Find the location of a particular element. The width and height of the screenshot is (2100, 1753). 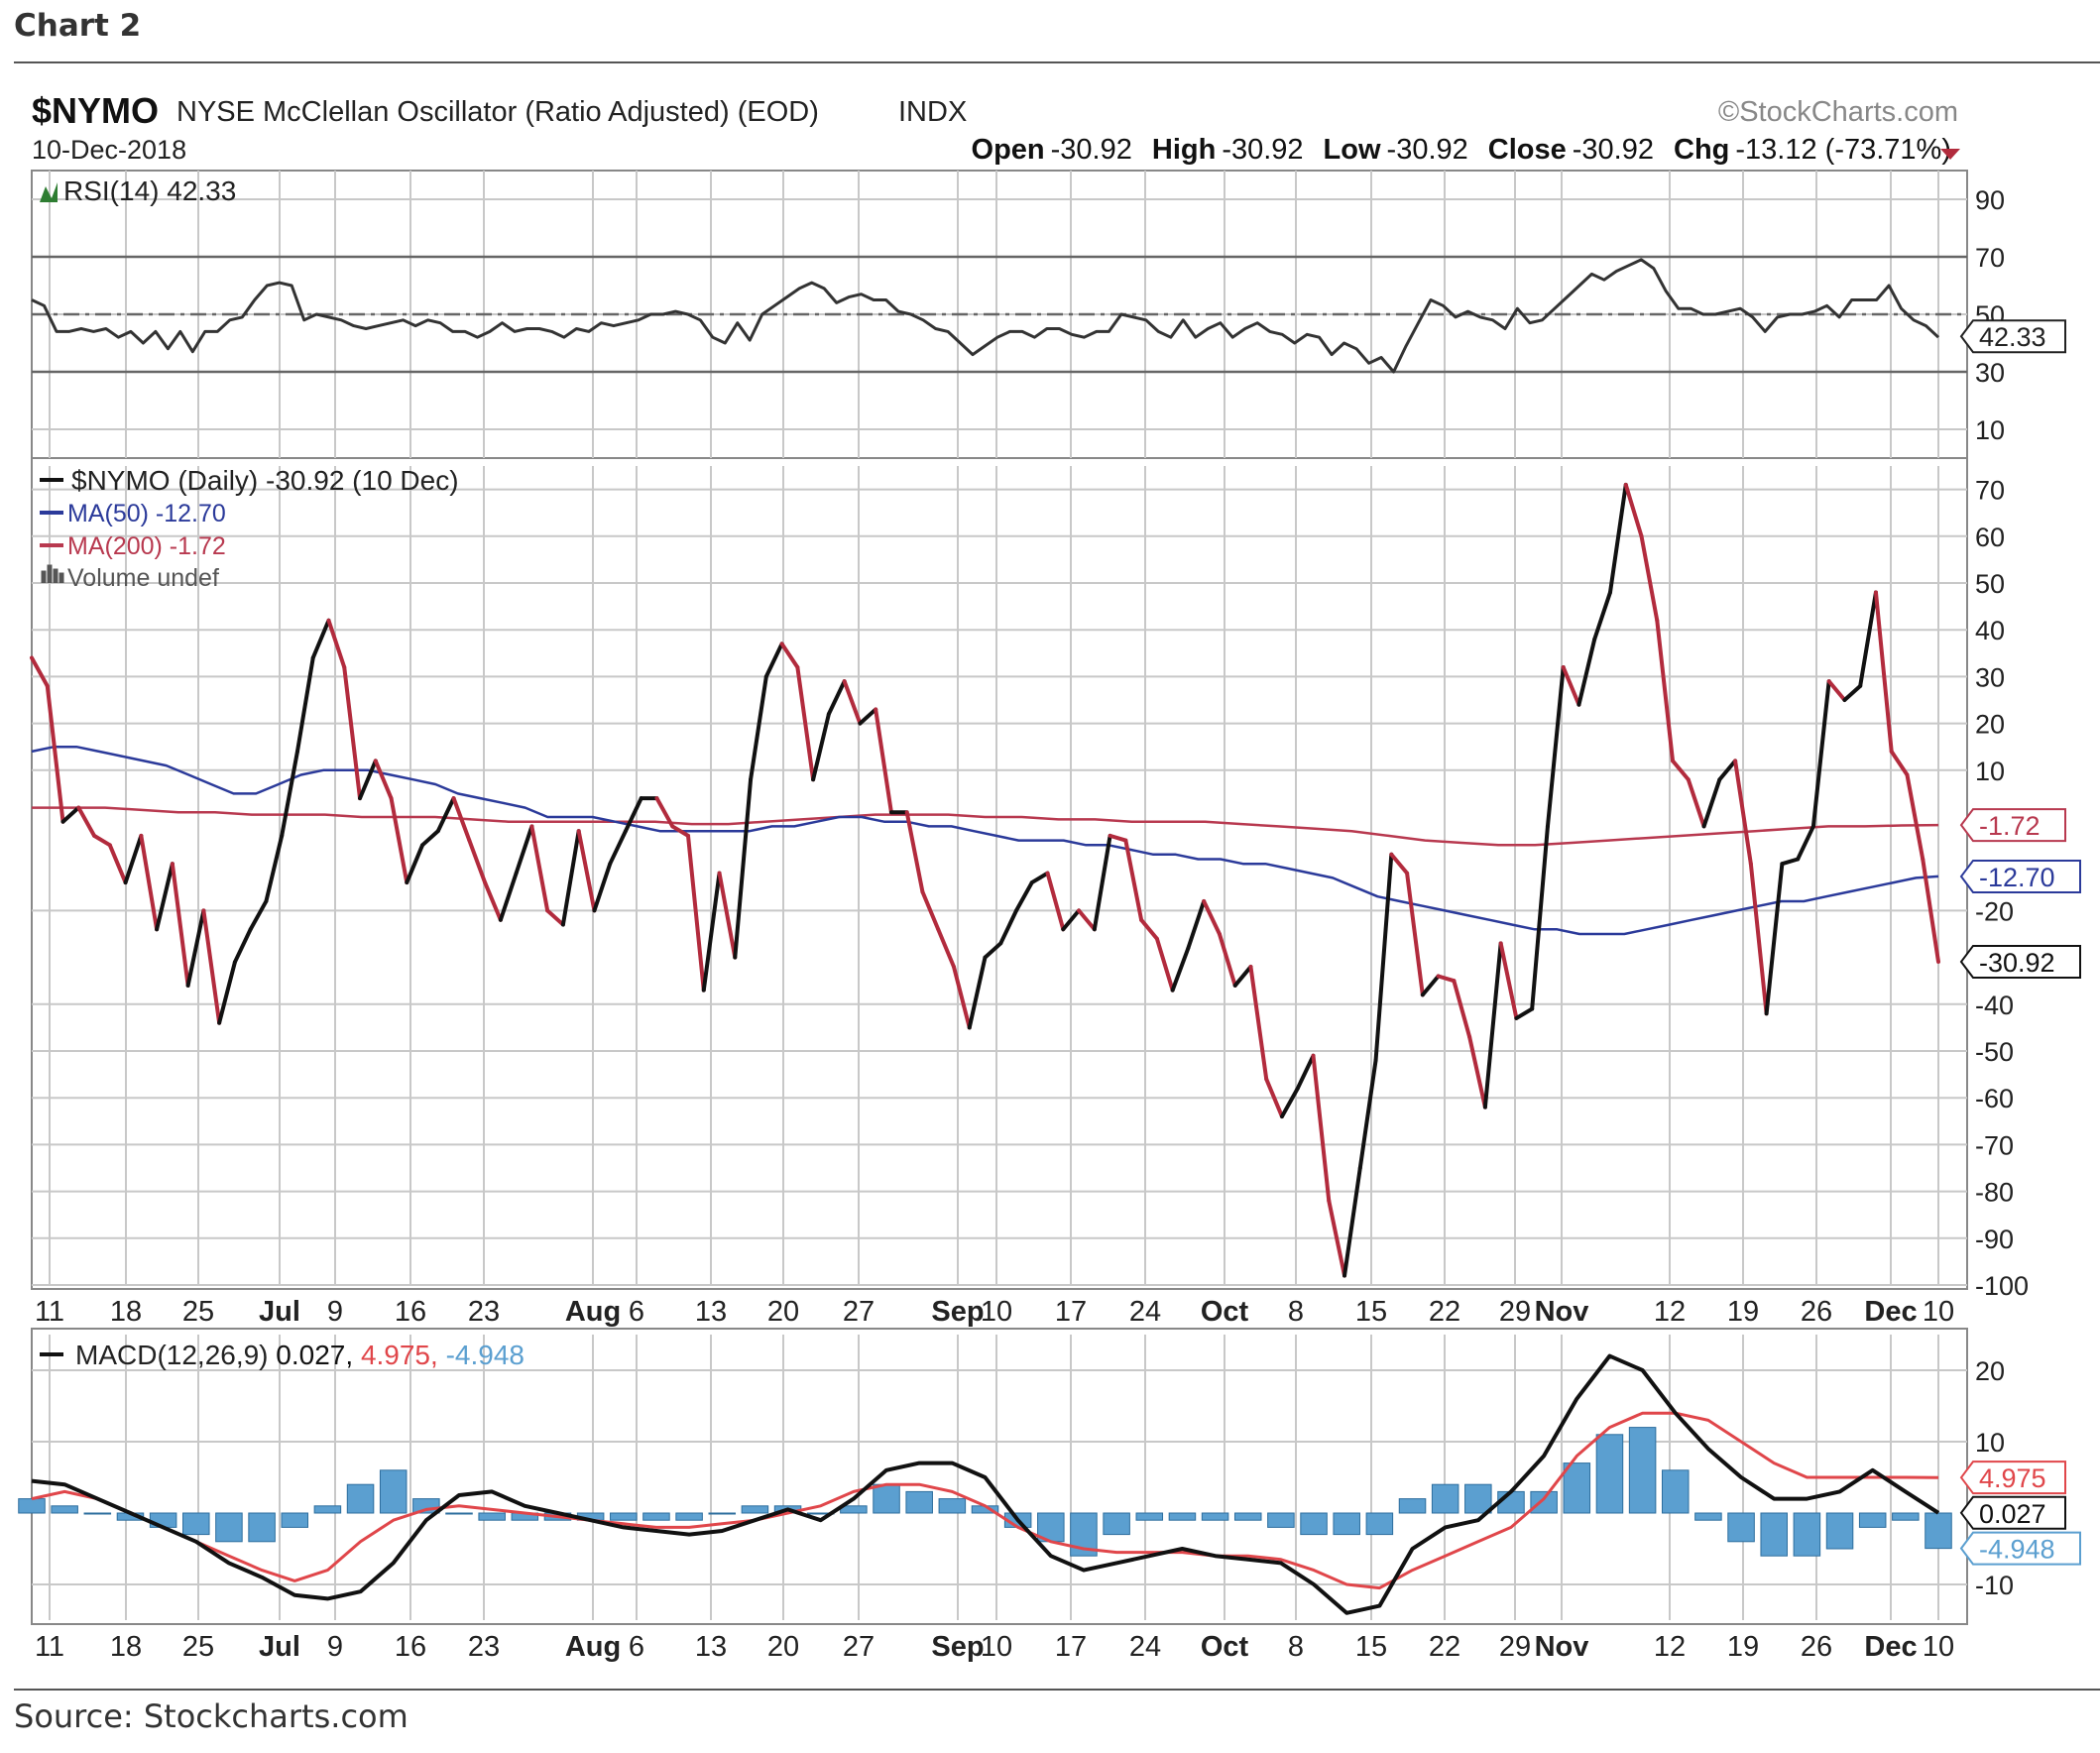

x-tick-label: 9 is located at coordinates (335, 1647).